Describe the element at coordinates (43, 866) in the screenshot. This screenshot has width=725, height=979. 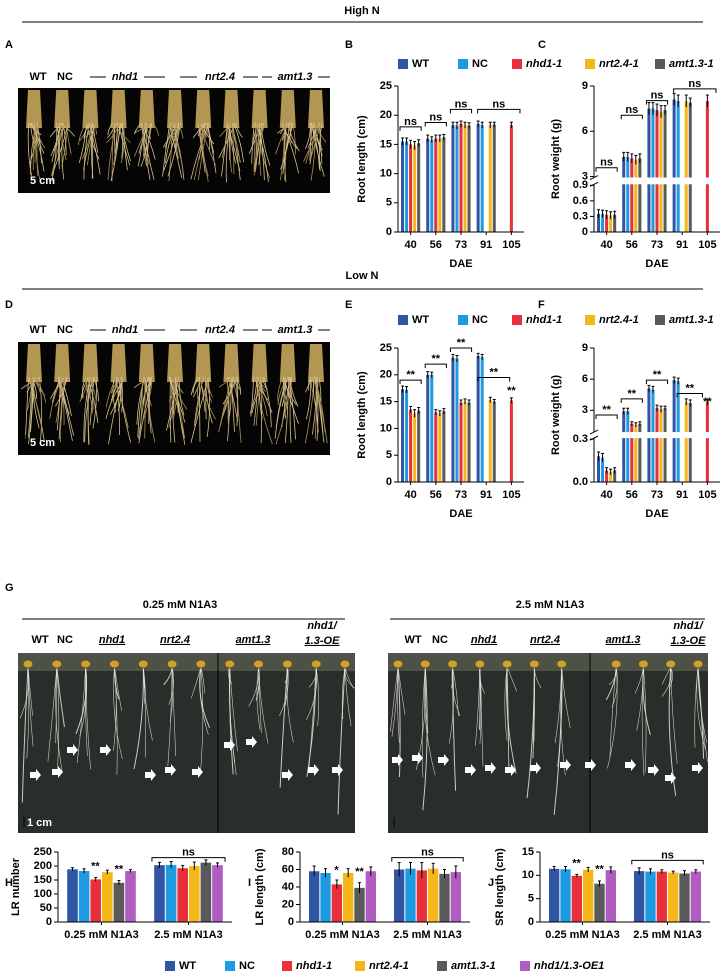
I see `y-tick-label: 200` at that location.